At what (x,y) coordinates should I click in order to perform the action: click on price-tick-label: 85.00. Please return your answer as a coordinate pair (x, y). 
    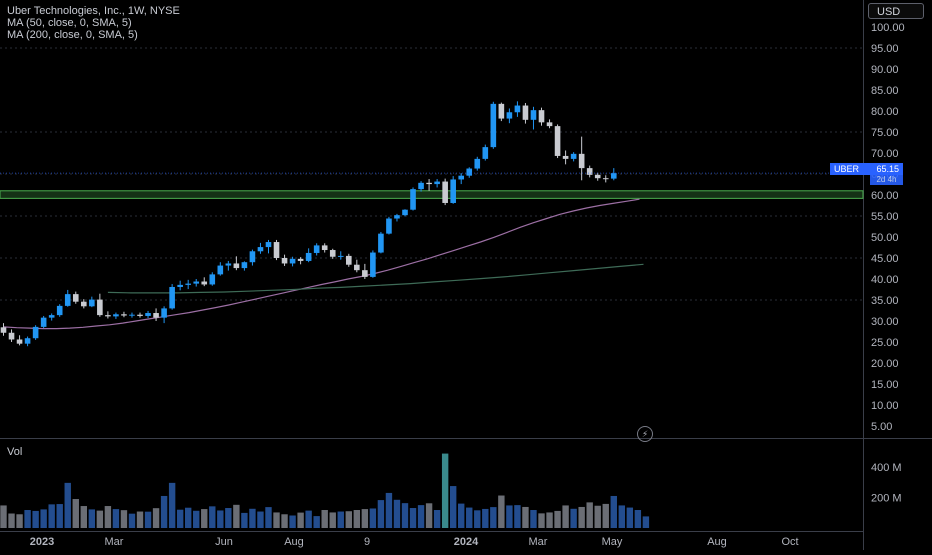
    Looking at the image, I should click on (885, 91).